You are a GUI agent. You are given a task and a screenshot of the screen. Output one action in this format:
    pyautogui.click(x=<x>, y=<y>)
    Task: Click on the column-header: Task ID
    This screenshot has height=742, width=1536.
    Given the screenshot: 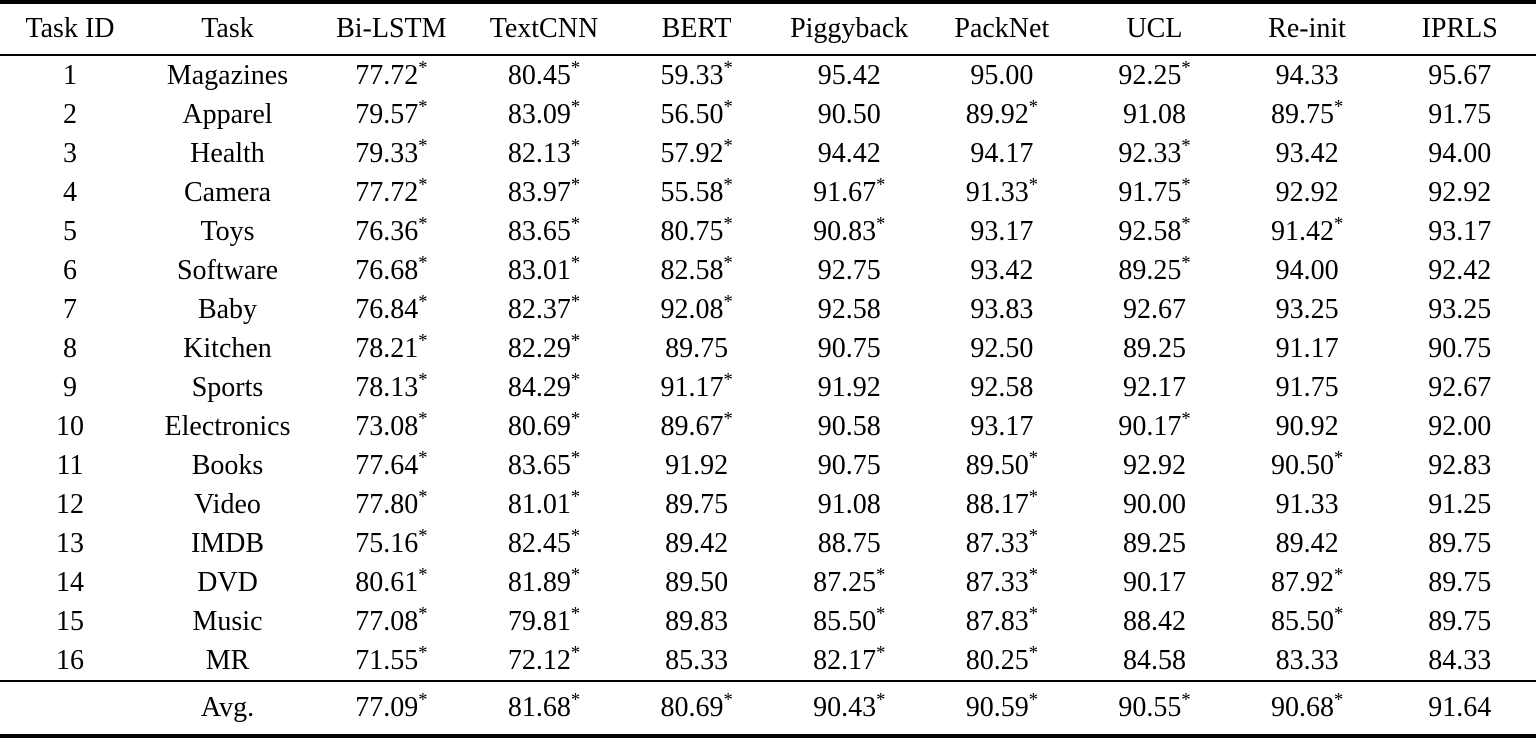 What is the action you would take?
    pyautogui.click(x=70, y=29)
    